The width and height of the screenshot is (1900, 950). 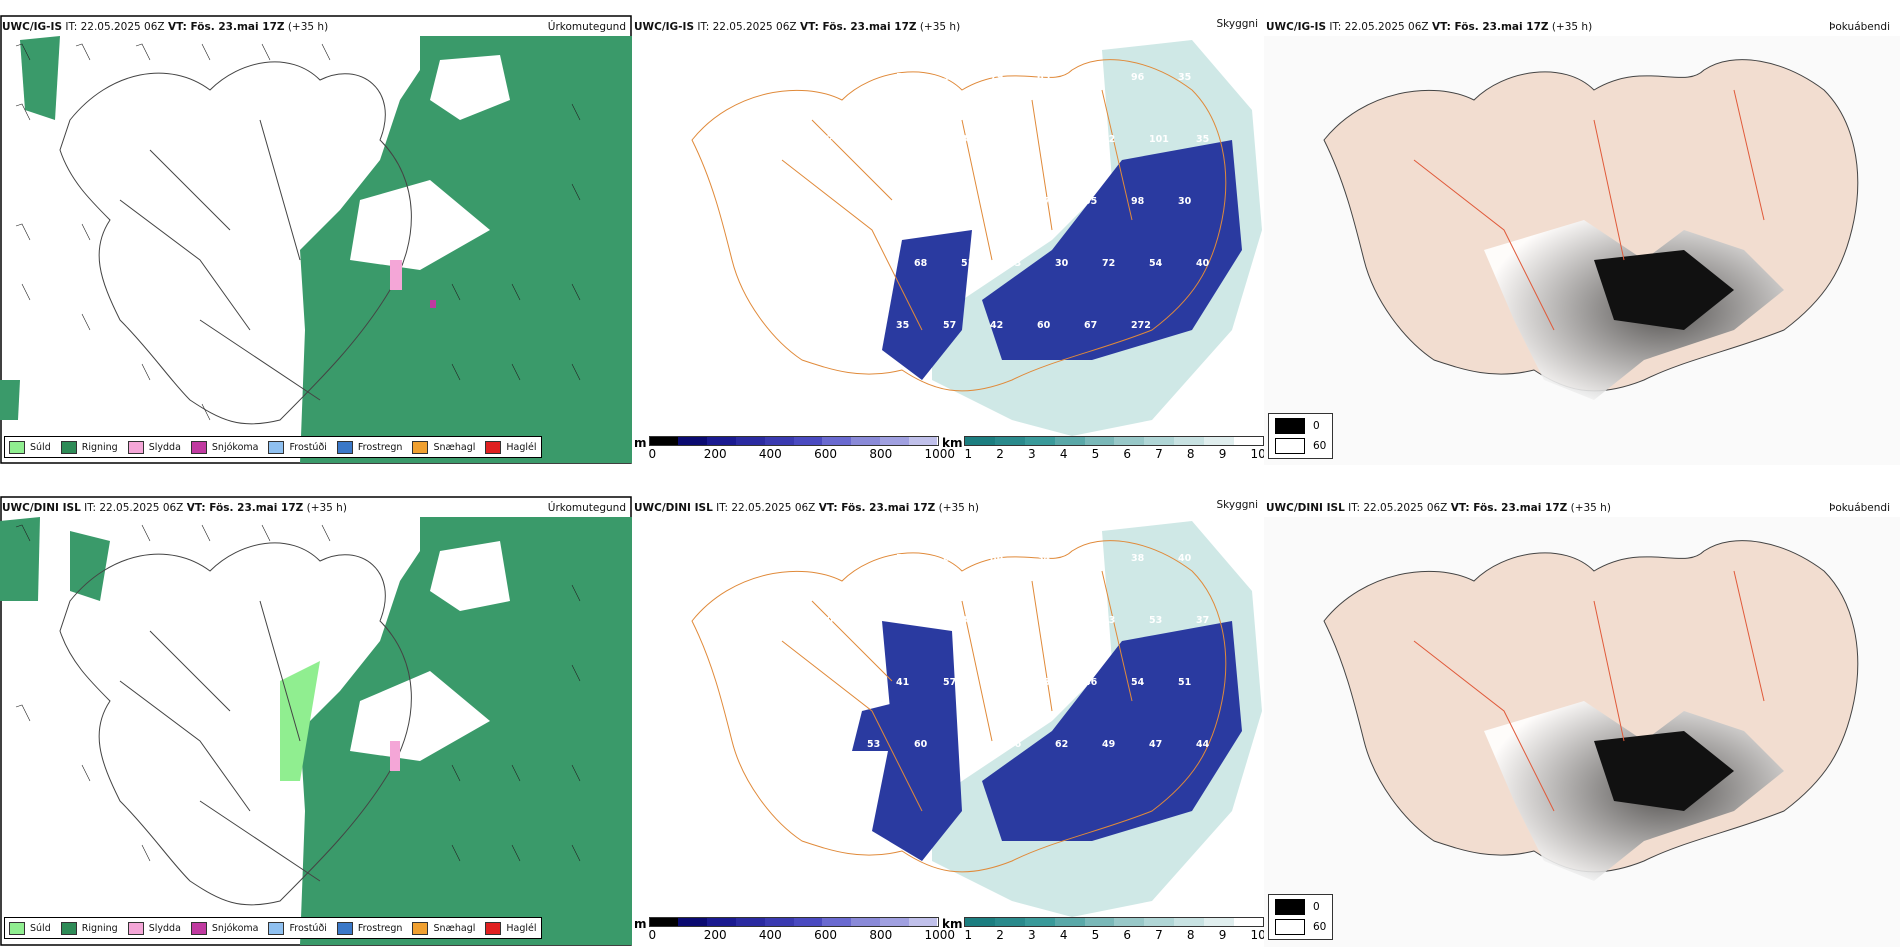 What do you see at coordinates (1014, 620) in the screenshot?
I see `cloud-base-value: 39` at bounding box center [1014, 620].